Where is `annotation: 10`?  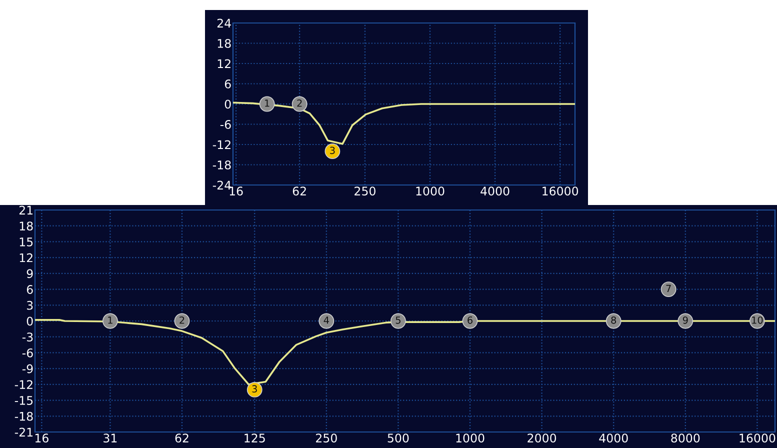
annotation: 10 is located at coordinates (757, 320).